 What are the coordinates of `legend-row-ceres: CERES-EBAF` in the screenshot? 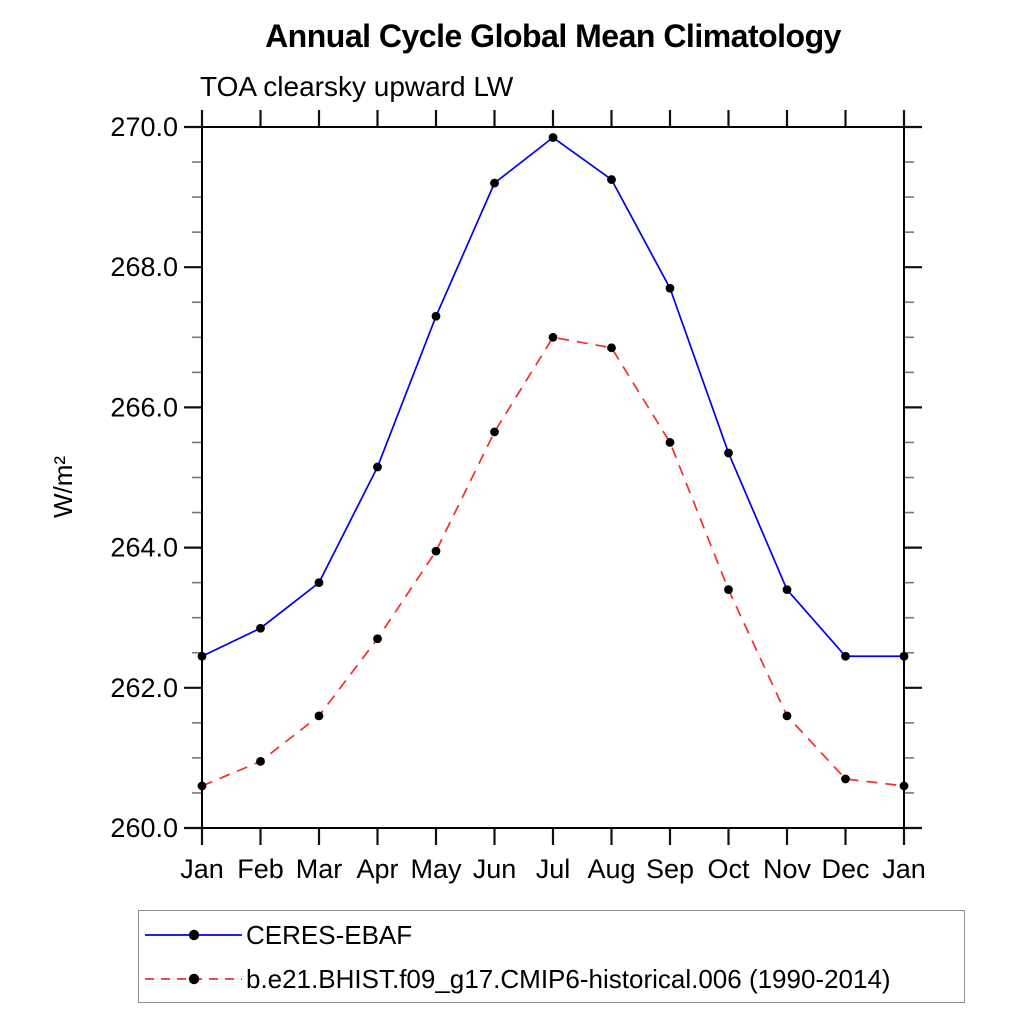 It's located at (553, 935).